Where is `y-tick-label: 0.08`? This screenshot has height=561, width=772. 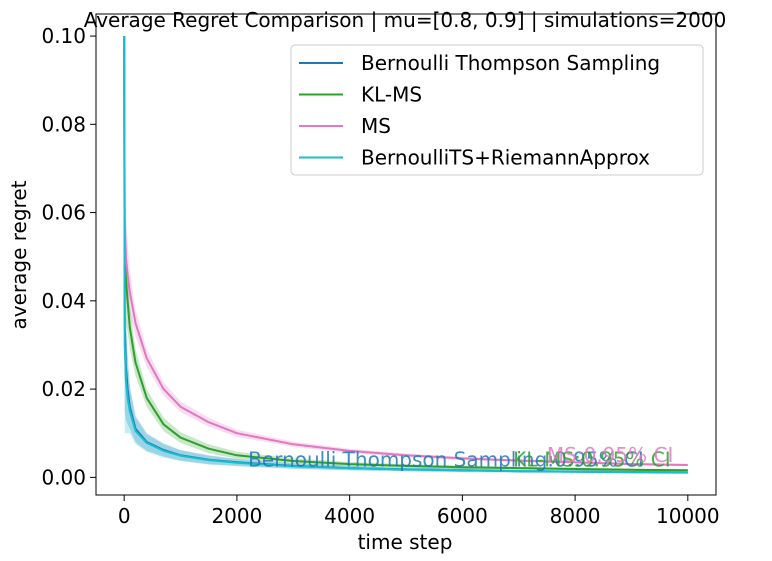 y-tick-label: 0.08 is located at coordinates (63, 124).